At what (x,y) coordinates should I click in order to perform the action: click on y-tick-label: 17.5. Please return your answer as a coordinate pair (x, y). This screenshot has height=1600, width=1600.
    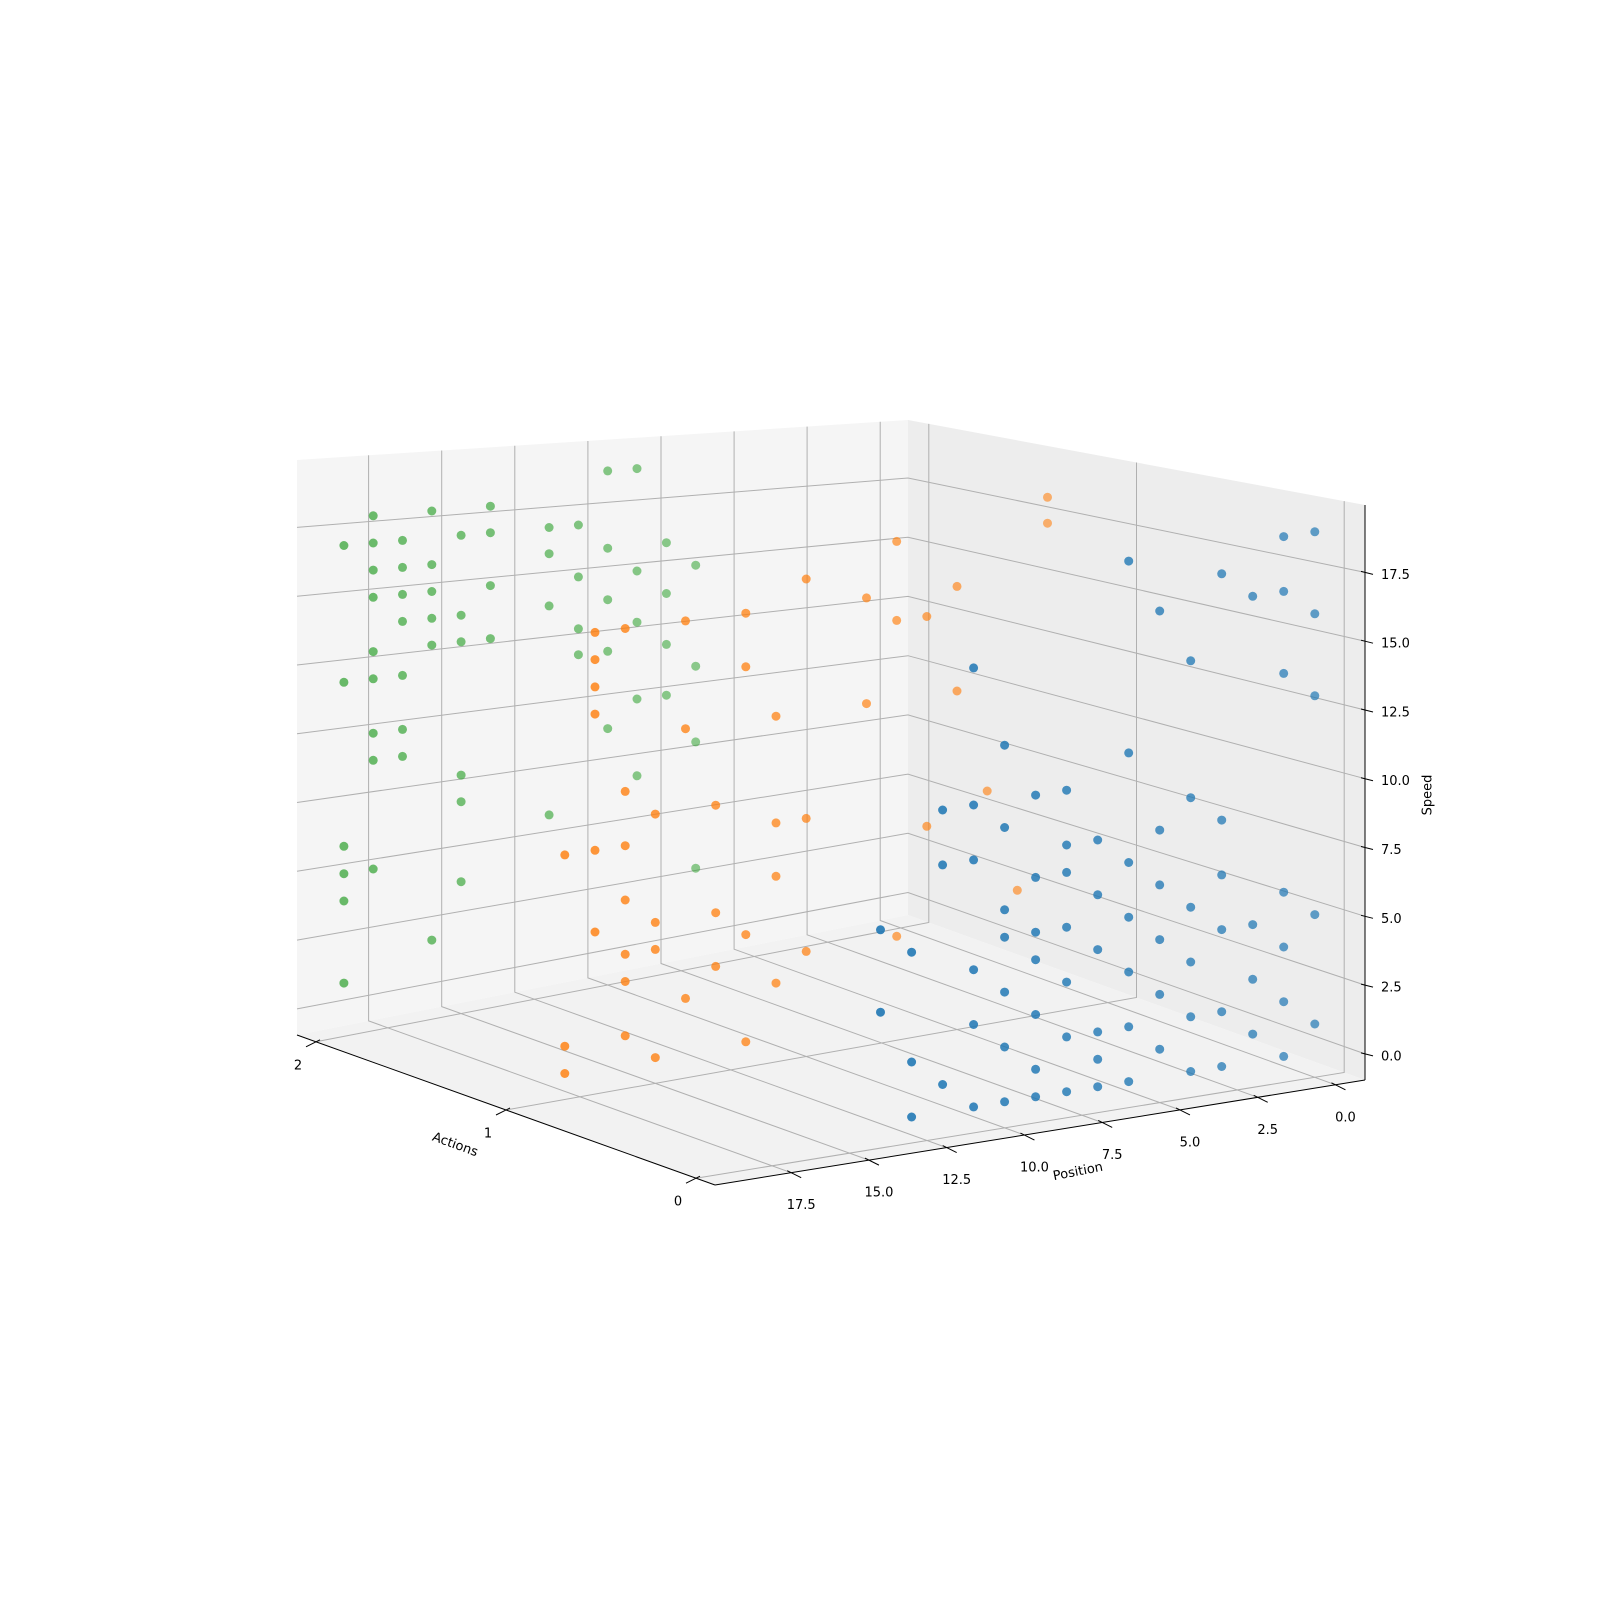
    Looking at the image, I should click on (801, 1205).